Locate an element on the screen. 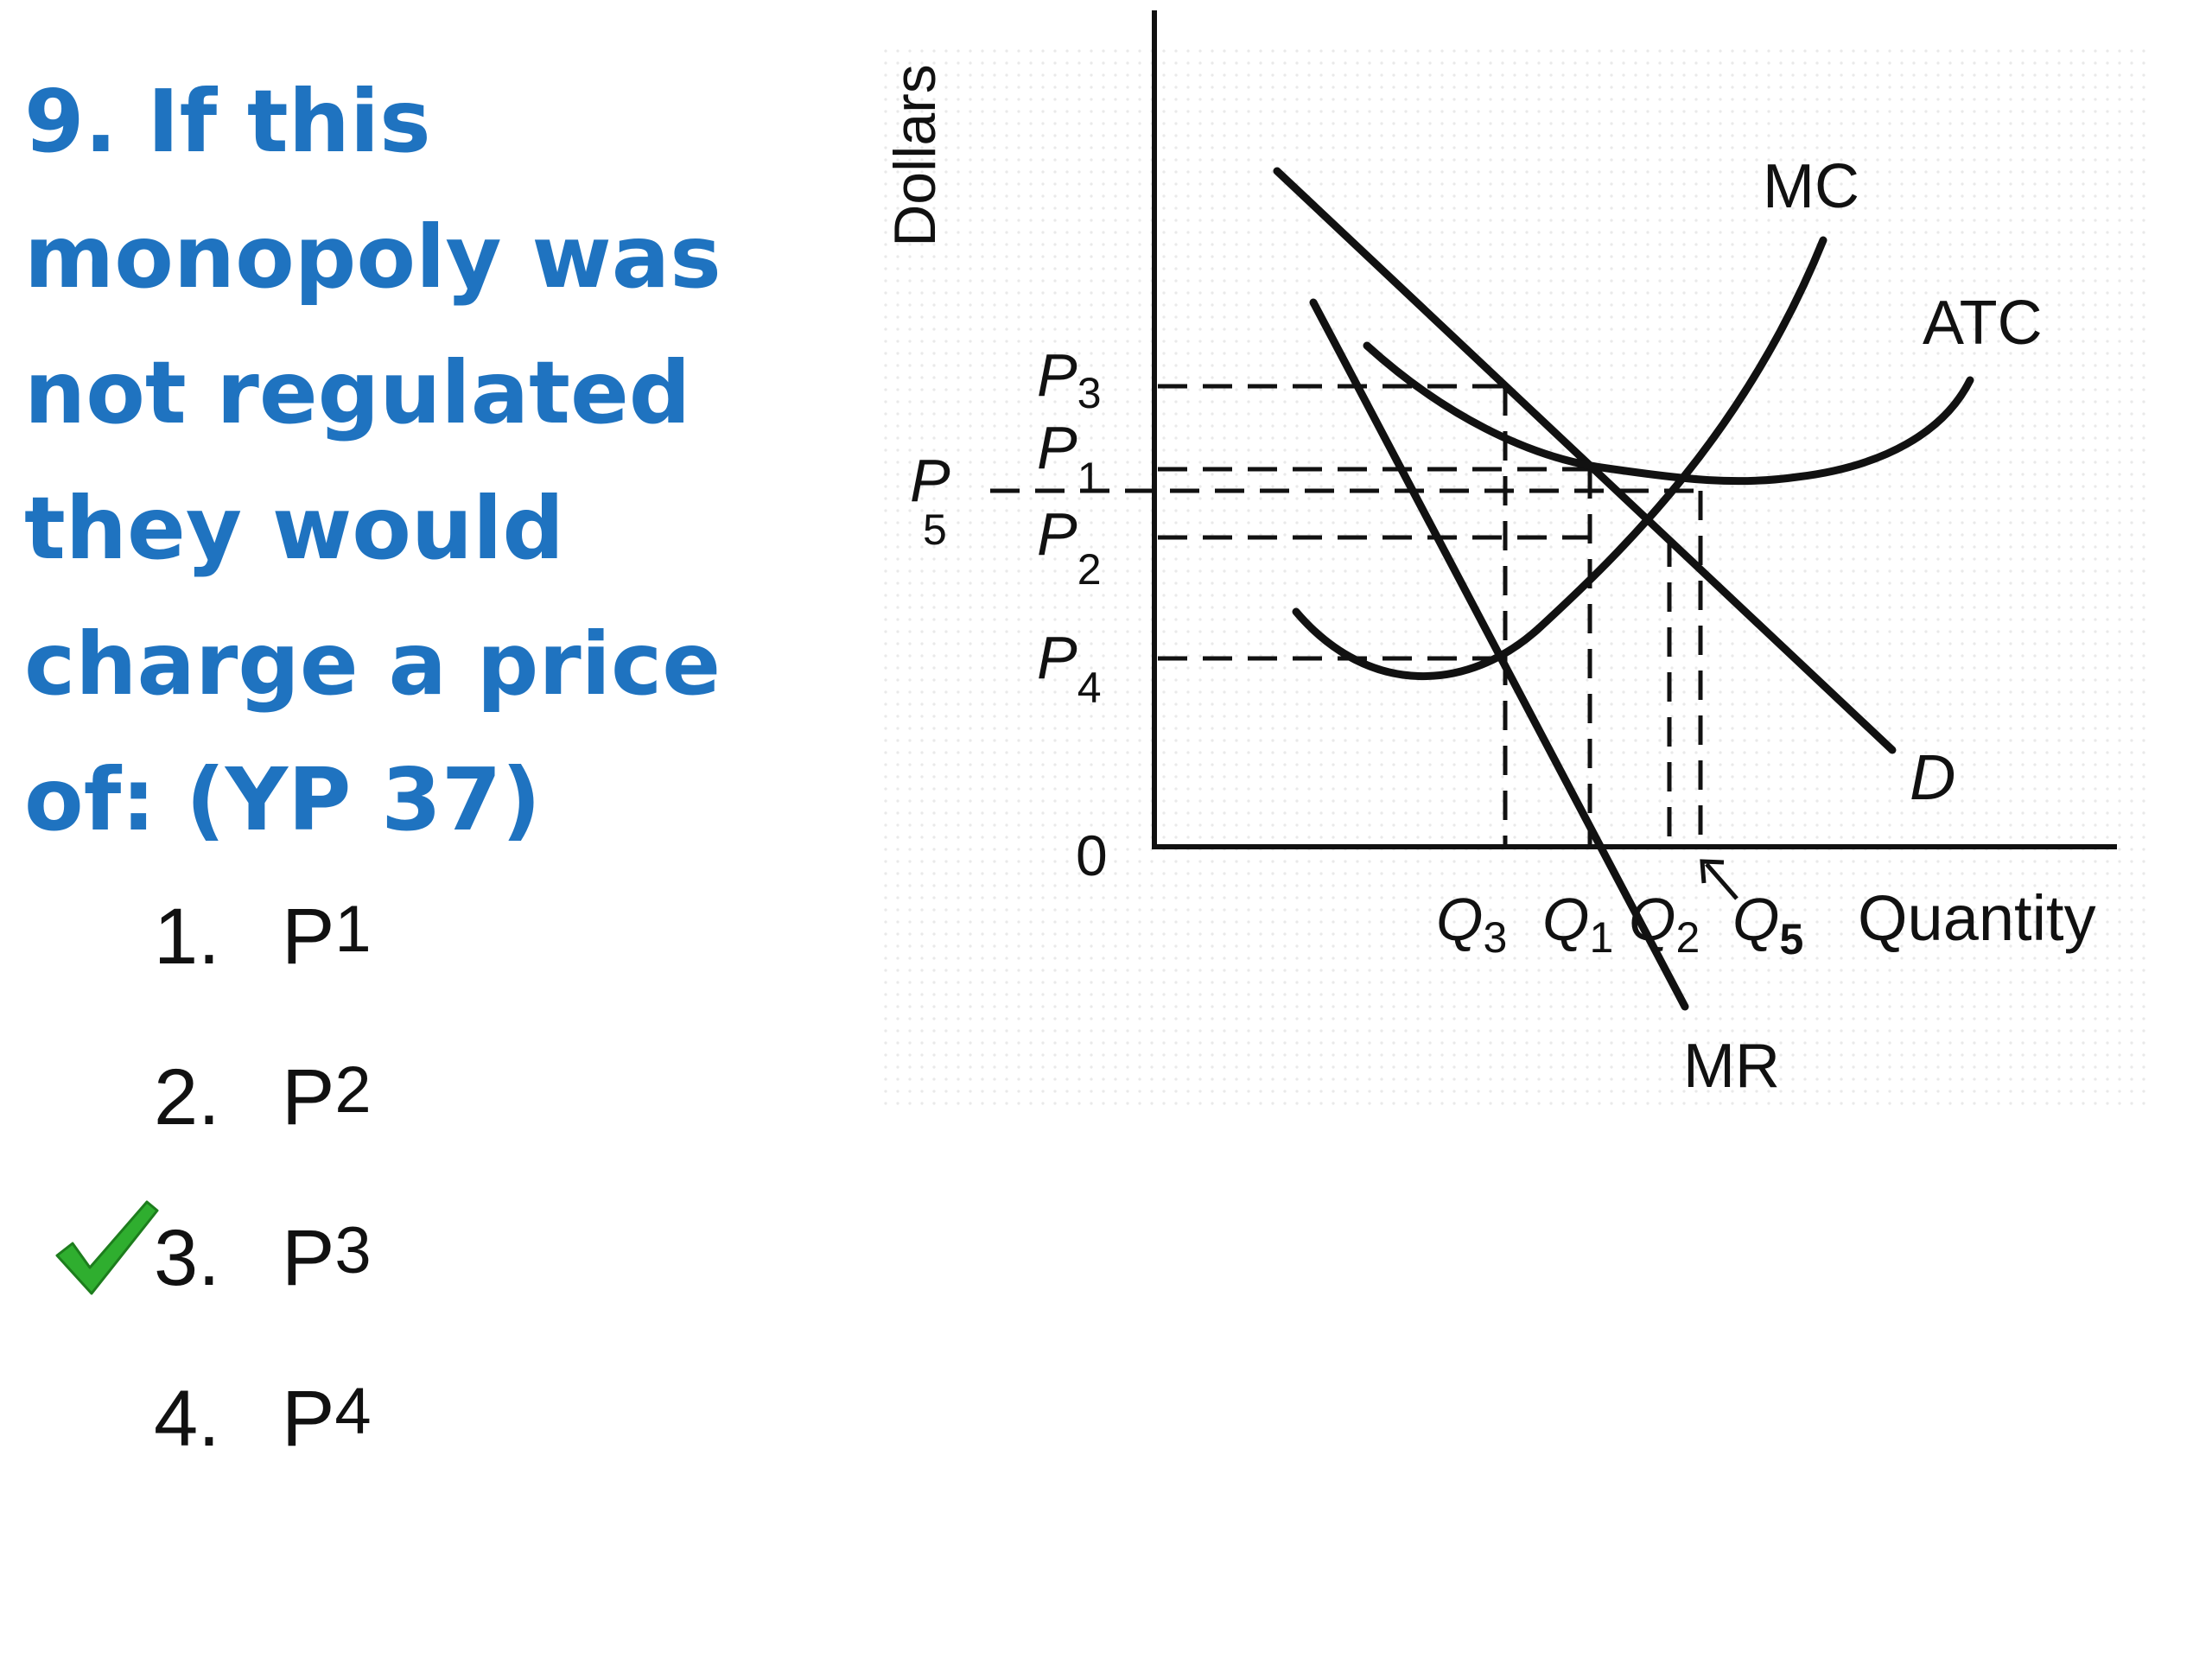 This screenshot has width=2212, height=1659. question-line: 9. If this is located at coordinates (227, 122).